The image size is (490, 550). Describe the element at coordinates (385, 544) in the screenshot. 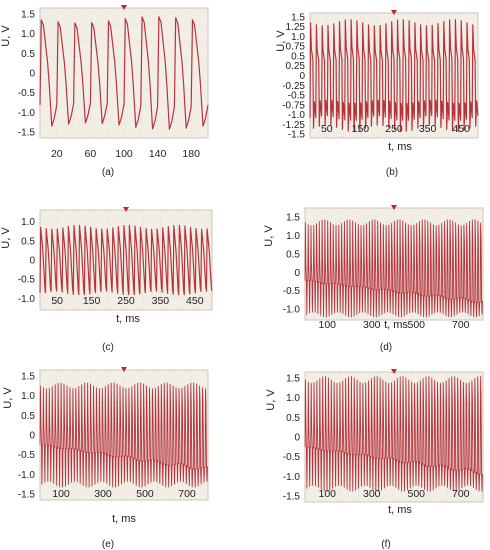

I see `panel-label: (f)` at that location.